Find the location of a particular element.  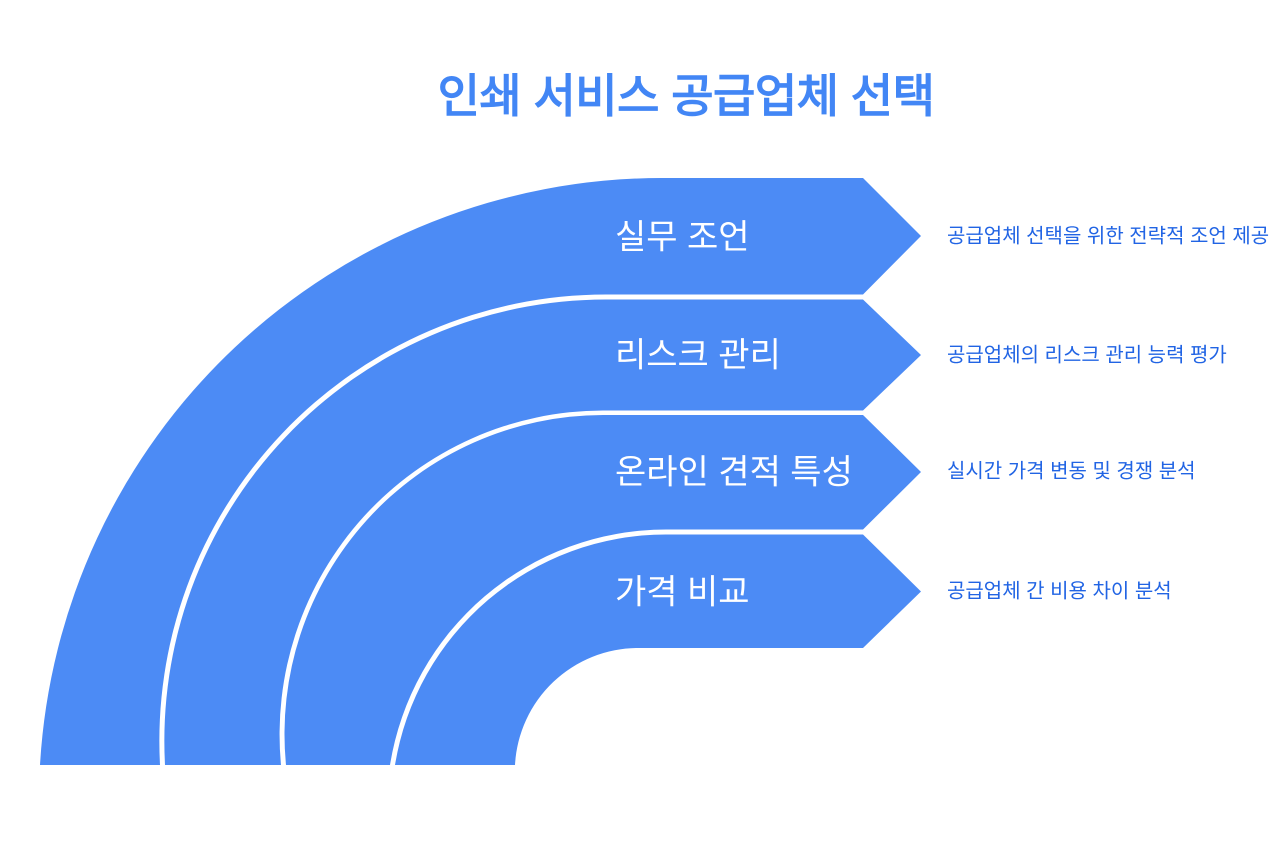

band-description-risk-management: 공급업체의 리스크 관리 능력 평가 is located at coordinates (1087, 355).